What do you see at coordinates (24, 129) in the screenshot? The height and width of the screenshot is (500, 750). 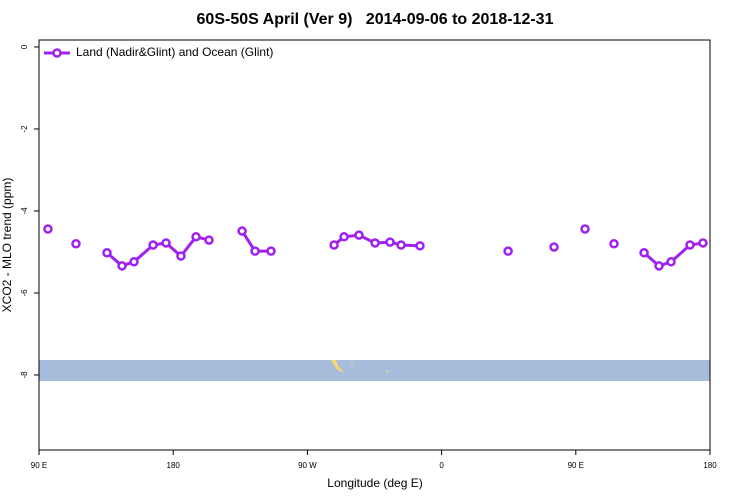 I see `y-tick-label: -2` at bounding box center [24, 129].